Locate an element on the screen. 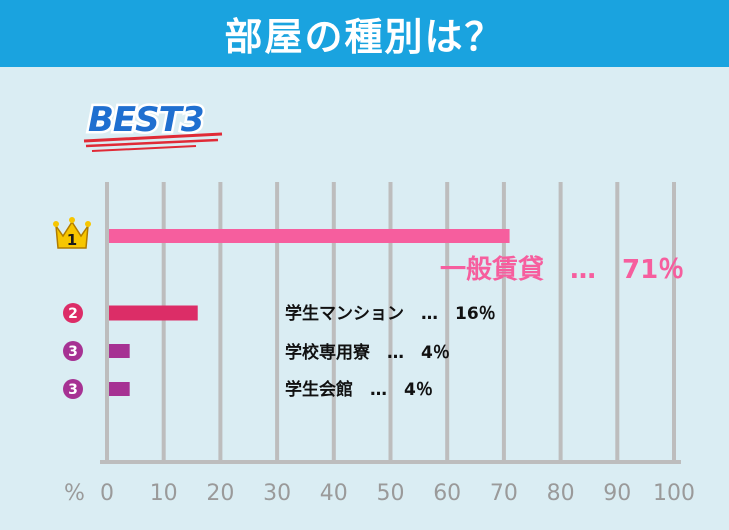 This screenshot has width=729, height=530. x-axis-unit: % is located at coordinates (74, 493).